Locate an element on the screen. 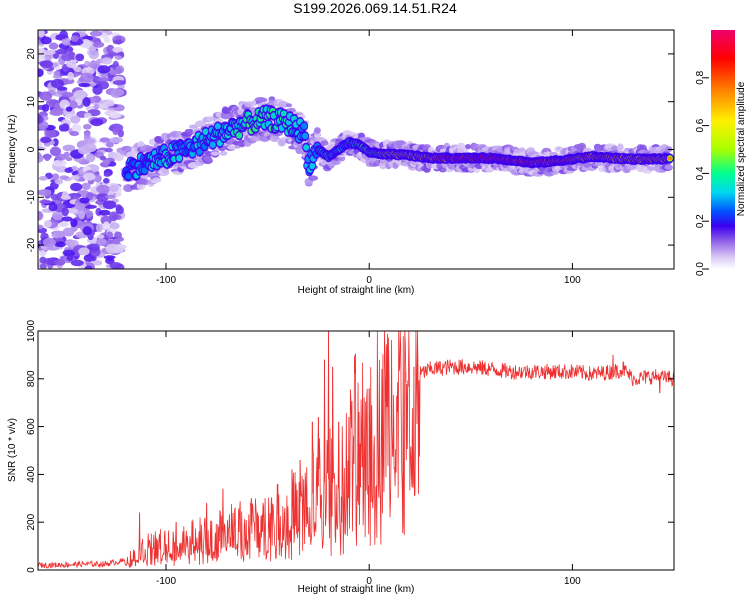  spectrogram-x-axis-label: Height of straight line (km) is located at coordinates (356, 290).